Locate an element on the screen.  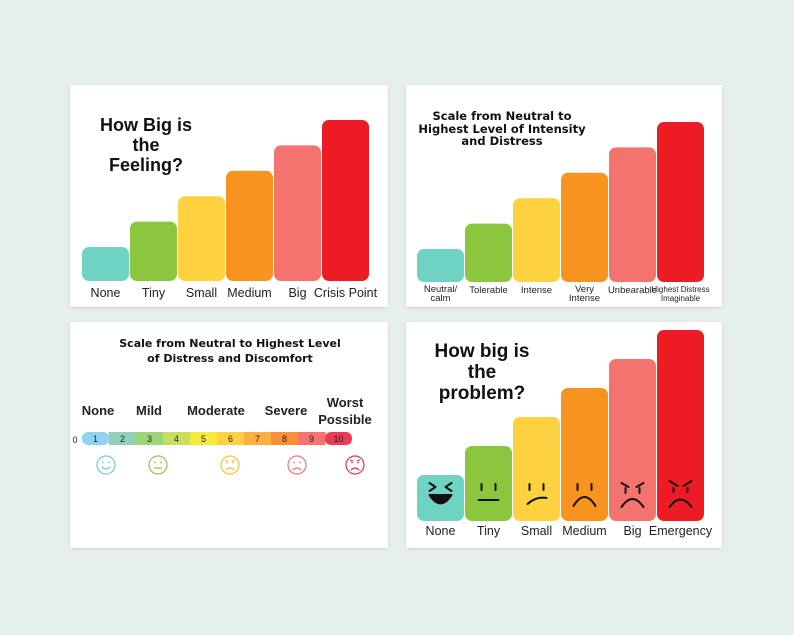
frown-face-icon is located at coordinates (584, 495).